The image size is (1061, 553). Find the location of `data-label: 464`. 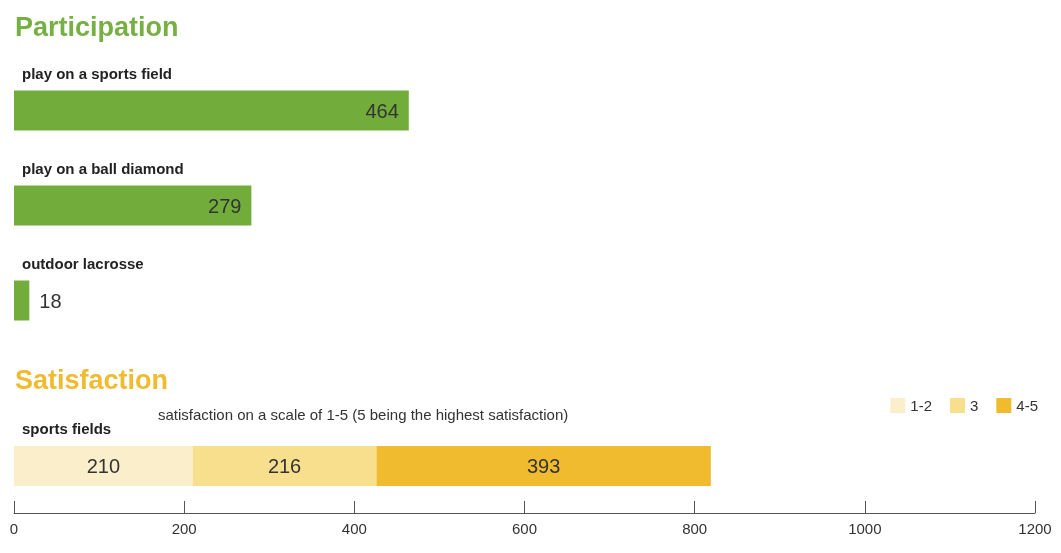

data-label: 464 is located at coordinates (382, 110).